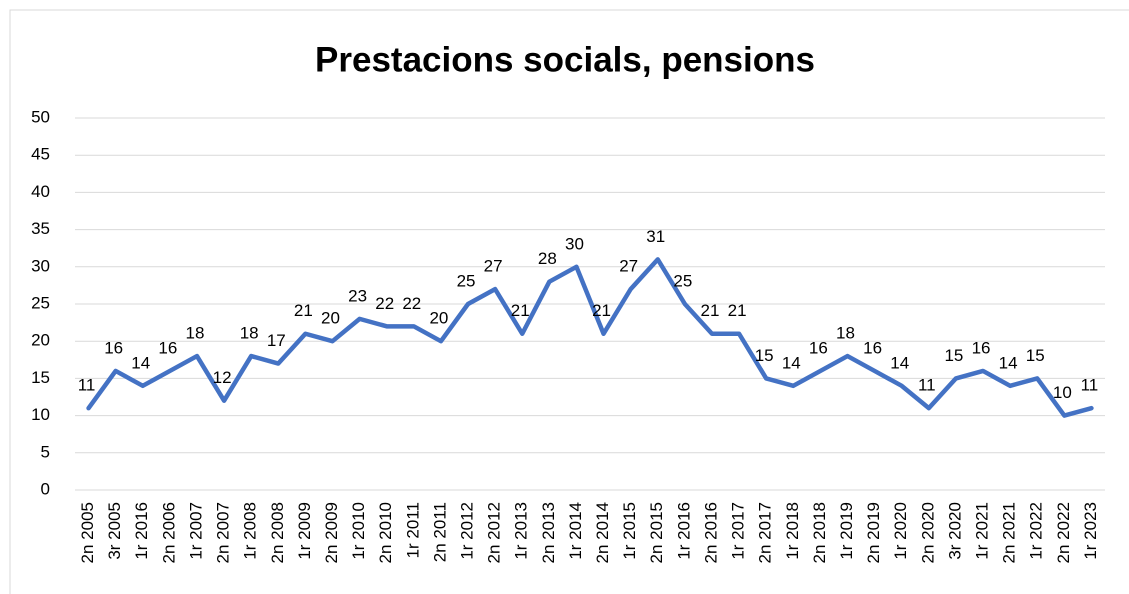 This screenshot has width=1129, height=594. What do you see at coordinates (521, 531) in the screenshot?
I see `x-tick-label: 1r 2013` at bounding box center [521, 531].